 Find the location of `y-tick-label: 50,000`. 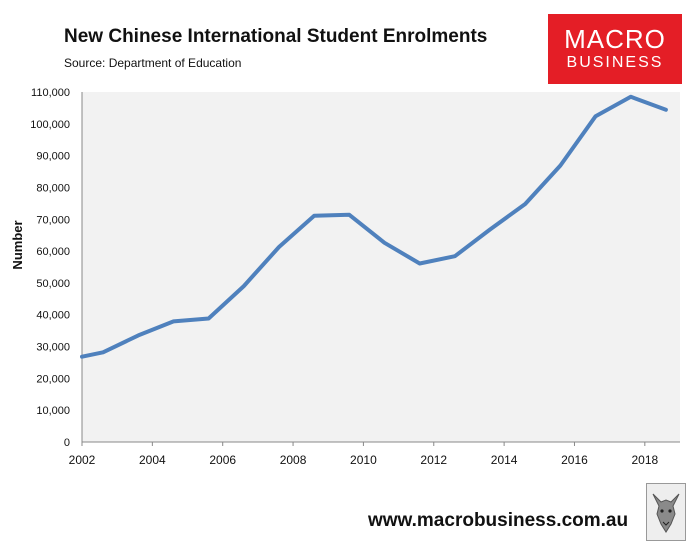

y-tick-label: 50,000 is located at coordinates (53, 284).